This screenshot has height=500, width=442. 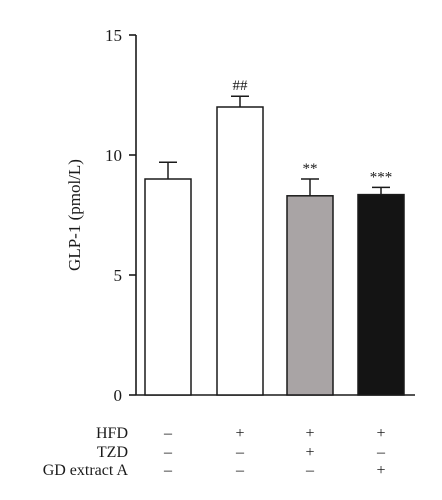 What do you see at coordinates (113, 215) in the screenshot?
I see `y-tick-labels: 0 5 10 15` at bounding box center [113, 215].